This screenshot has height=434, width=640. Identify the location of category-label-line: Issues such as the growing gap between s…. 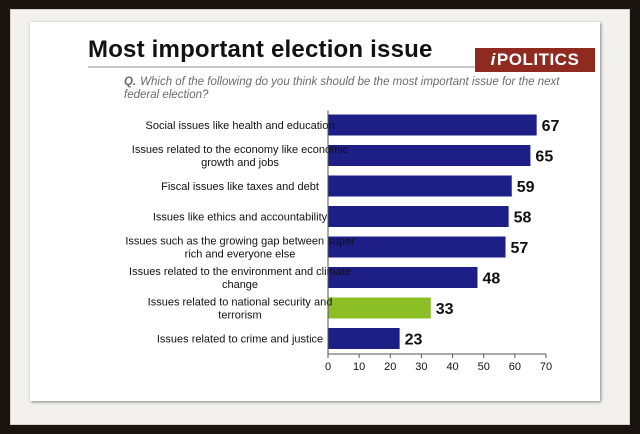
(240, 242).